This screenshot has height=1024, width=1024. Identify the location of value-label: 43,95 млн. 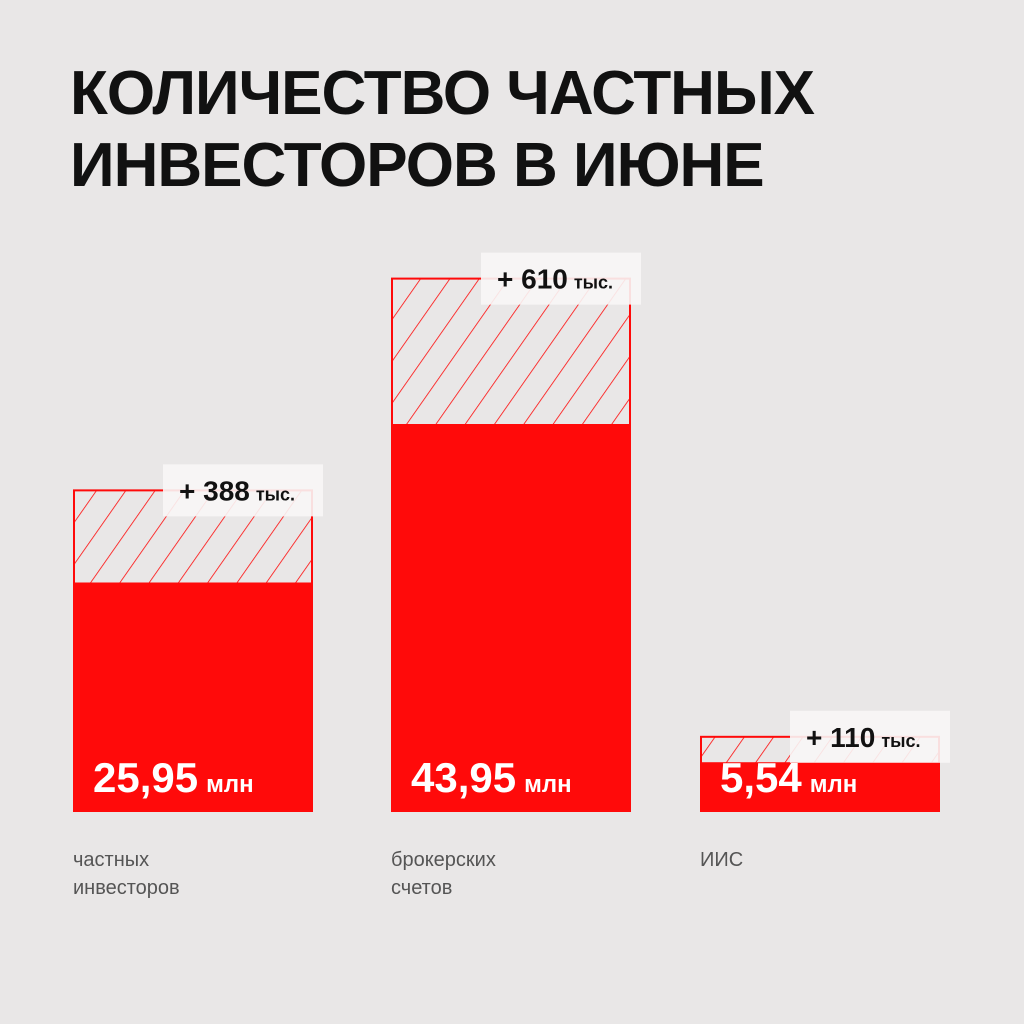
(491, 777).